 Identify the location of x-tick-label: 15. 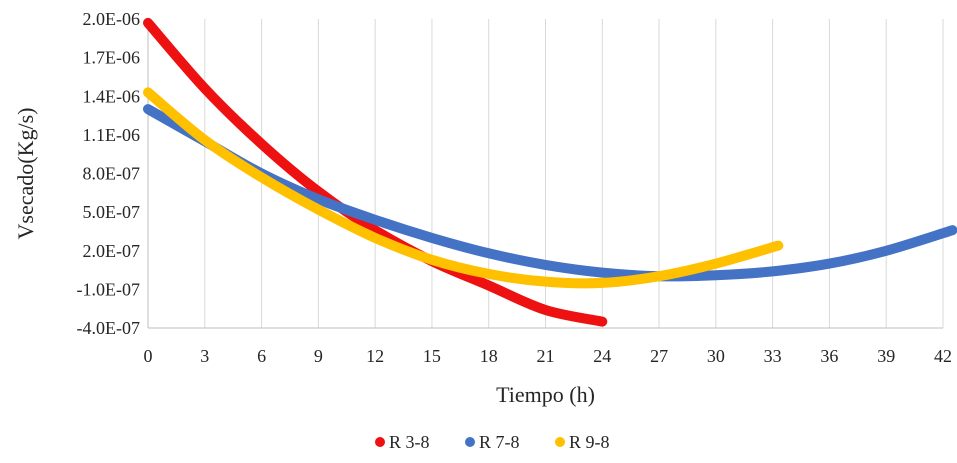
(432, 356).